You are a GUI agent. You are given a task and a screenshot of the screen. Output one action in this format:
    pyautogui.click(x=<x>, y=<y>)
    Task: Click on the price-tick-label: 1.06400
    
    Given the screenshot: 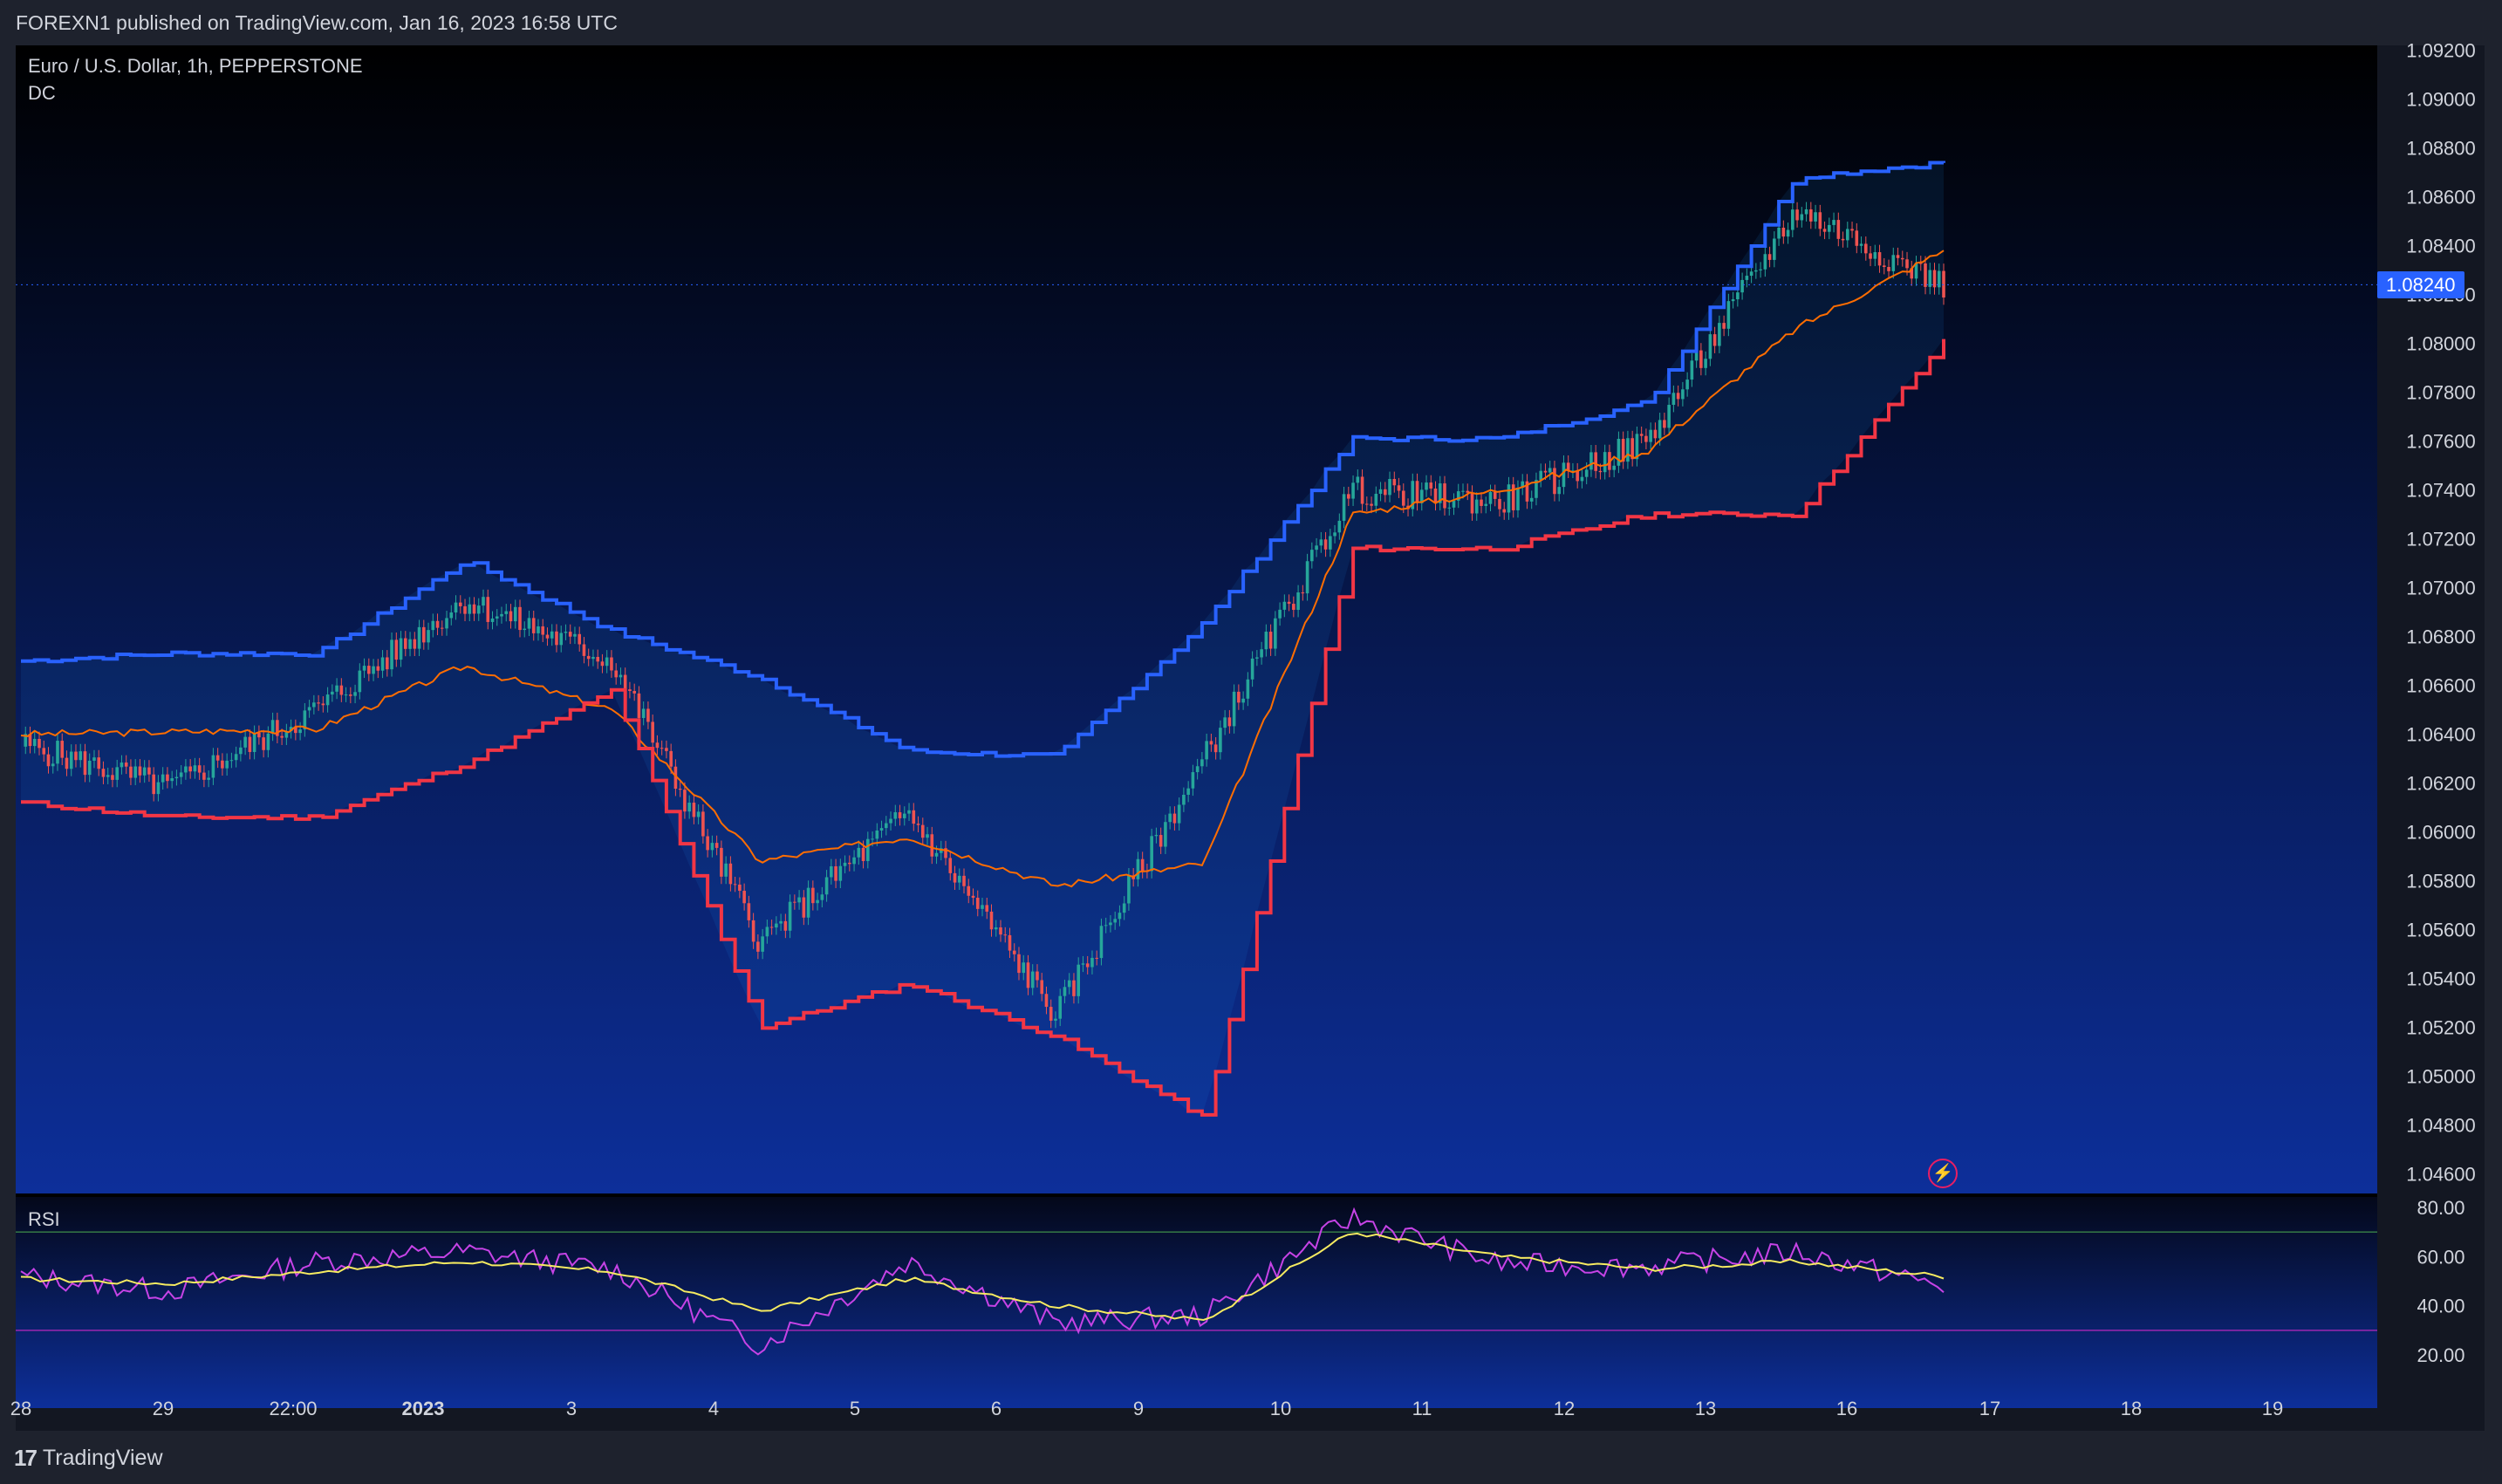 What is the action you would take?
    pyautogui.click(x=2441, y=735)
    